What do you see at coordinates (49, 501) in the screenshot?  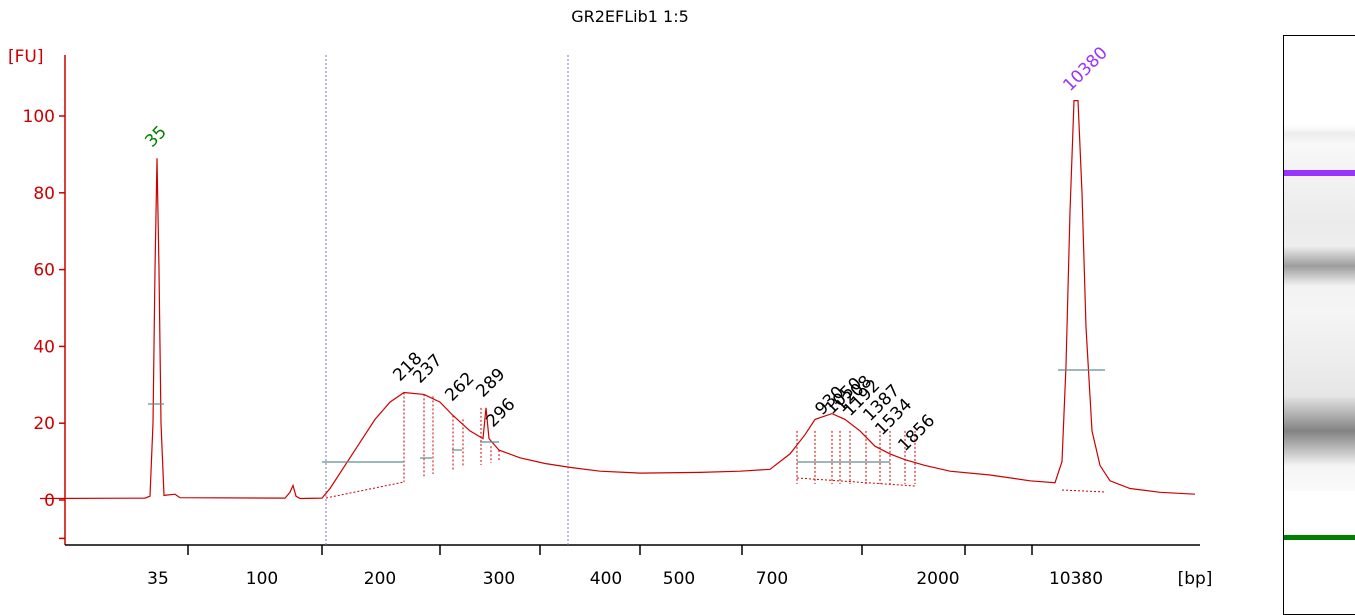 I see `y-tick-label: 0` at bounding box center [49, 501].